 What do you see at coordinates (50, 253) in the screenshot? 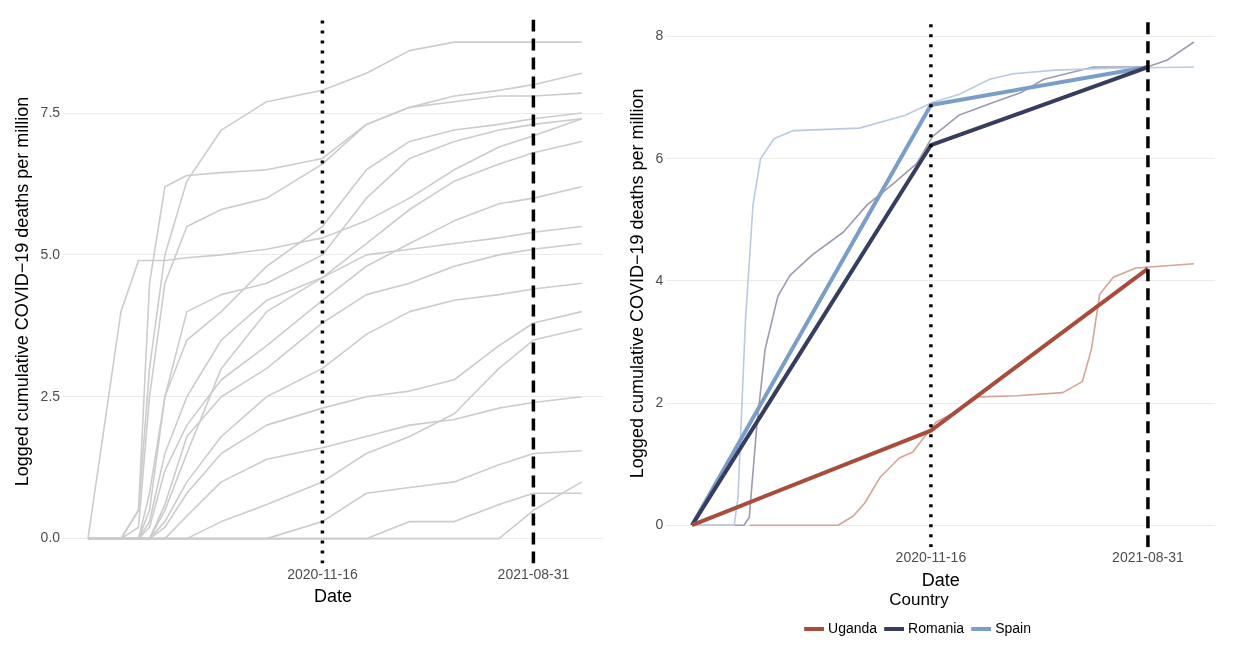
I see `y-tick-label: 5.0` at bounding box center [50, 253].